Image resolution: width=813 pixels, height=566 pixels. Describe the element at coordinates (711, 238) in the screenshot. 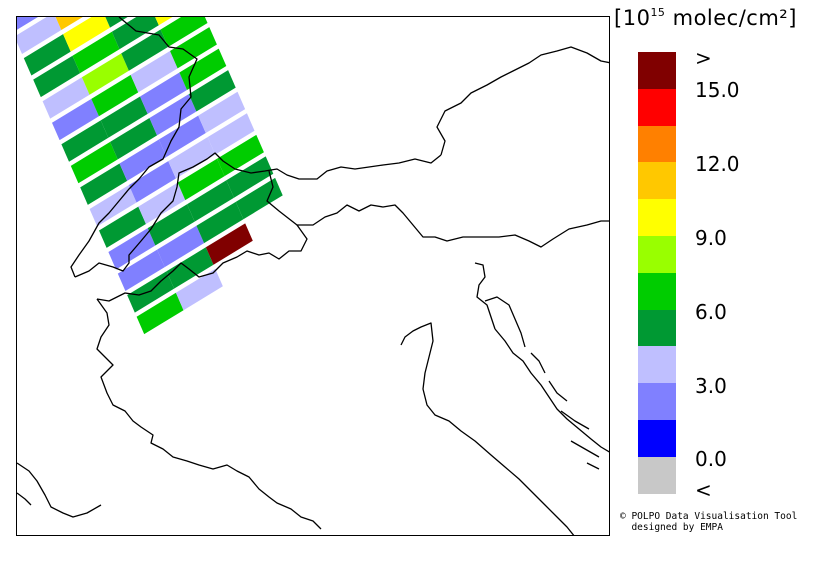

I see `colorbar-tick-3: 9.0` at that location.